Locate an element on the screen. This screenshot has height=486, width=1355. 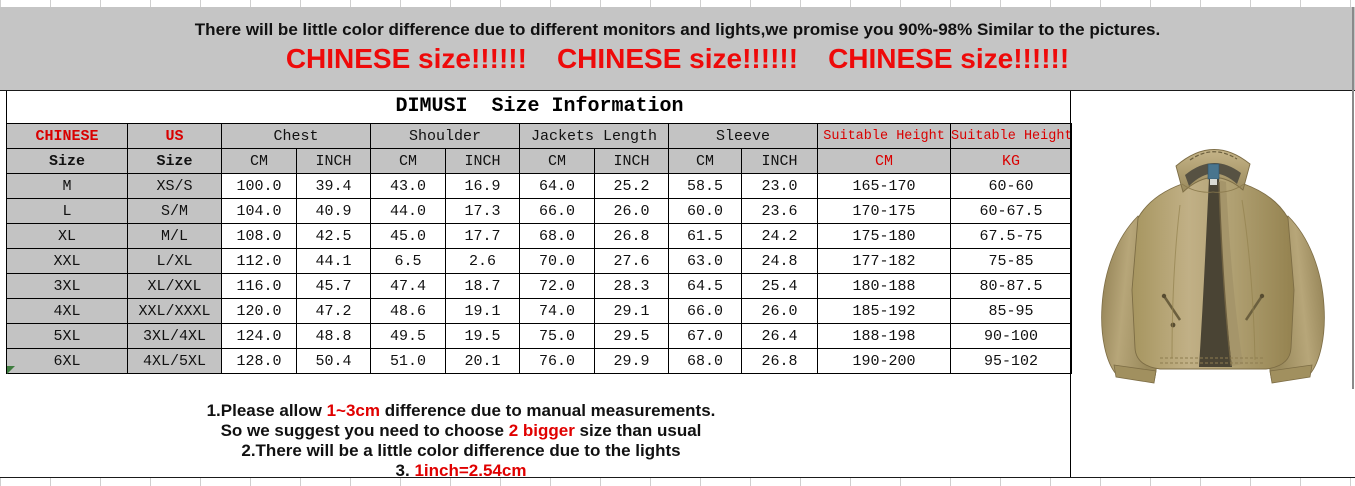
measurement-cell: 2.6 is located at coordinates (483, 261).